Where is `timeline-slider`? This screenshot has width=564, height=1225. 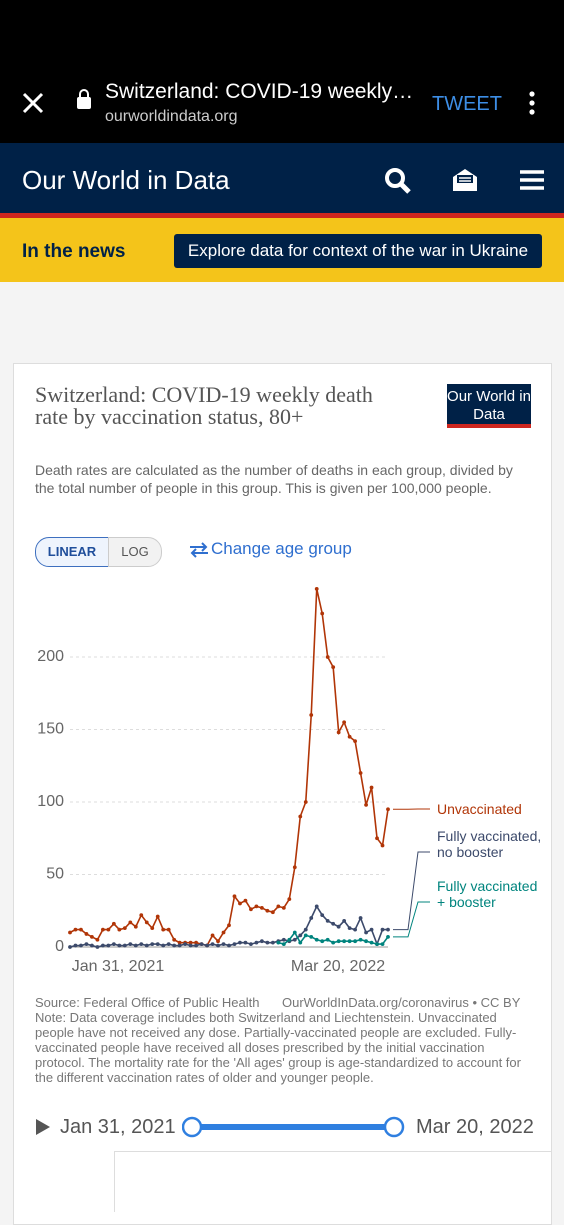 timeline-slider is located at coordinates (295, 1127).